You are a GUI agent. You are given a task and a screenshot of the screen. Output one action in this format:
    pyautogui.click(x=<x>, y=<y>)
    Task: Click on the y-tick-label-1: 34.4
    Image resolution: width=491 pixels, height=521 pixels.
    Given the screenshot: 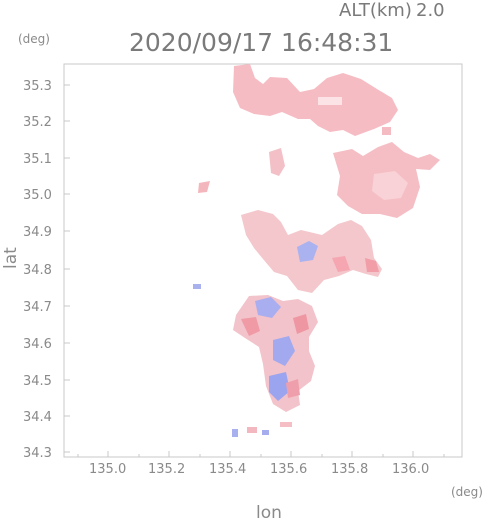 What is the action you would take?
    pyautogui.click(x=37, y=417)
    